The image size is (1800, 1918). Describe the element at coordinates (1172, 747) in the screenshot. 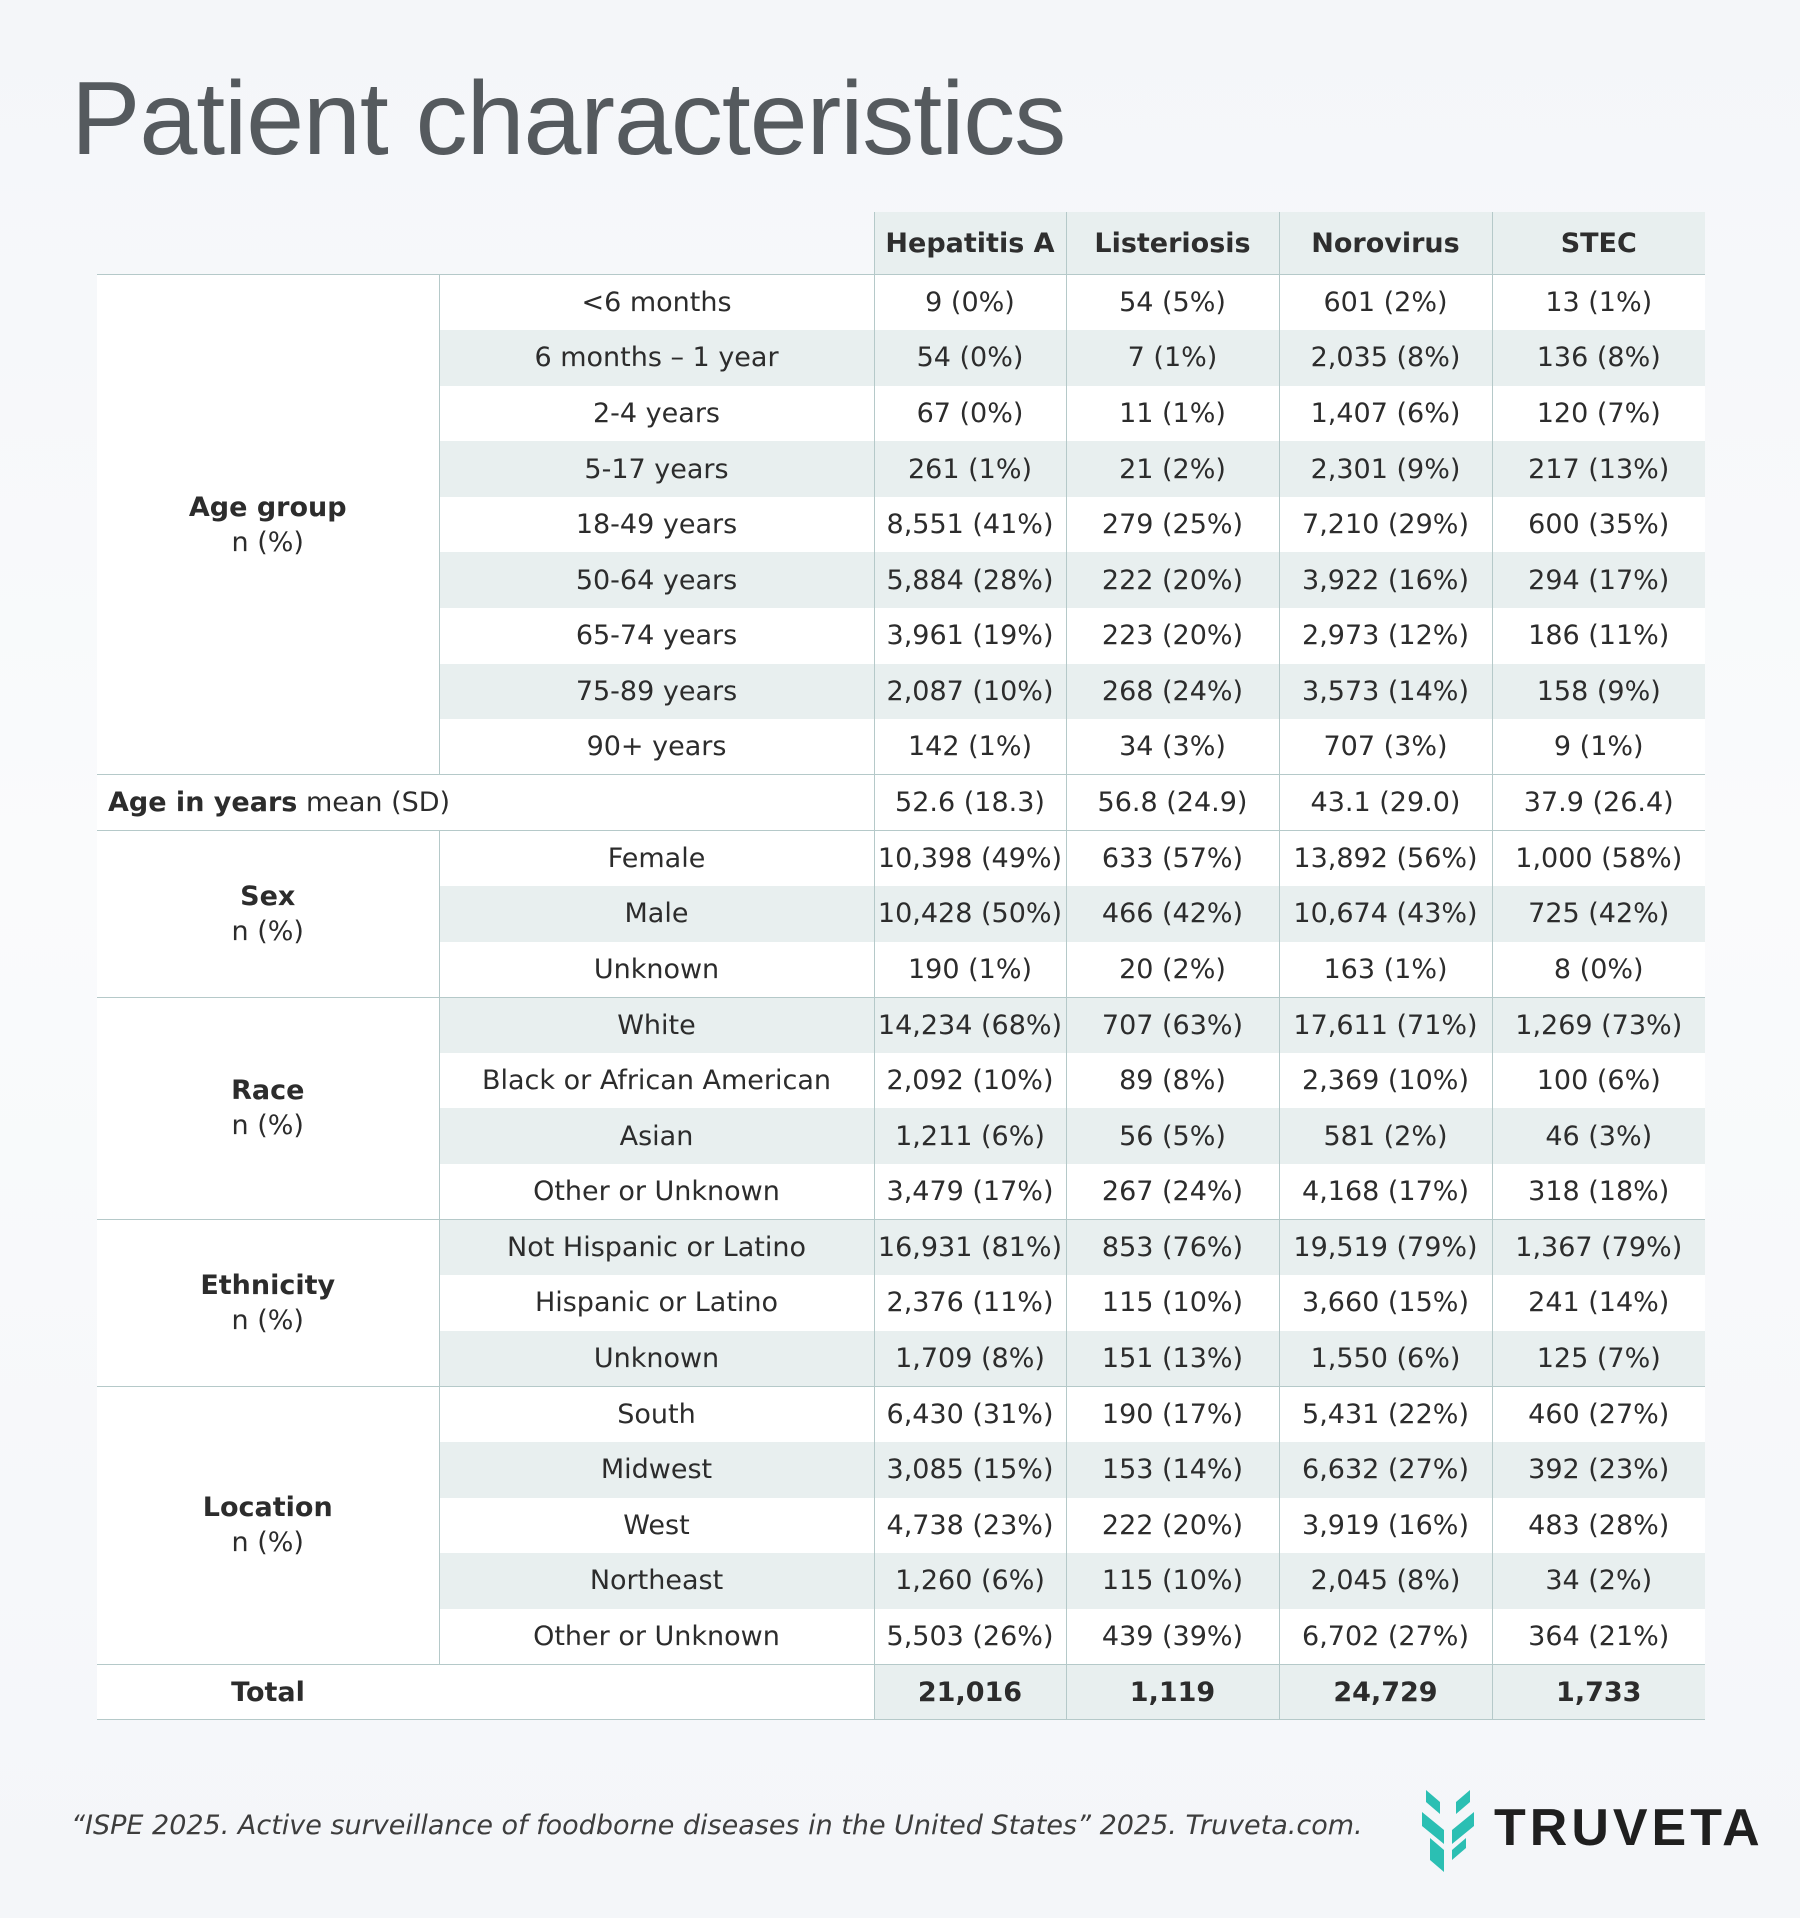

I see `cell-listeriosis: 34 (3%)` at that location.